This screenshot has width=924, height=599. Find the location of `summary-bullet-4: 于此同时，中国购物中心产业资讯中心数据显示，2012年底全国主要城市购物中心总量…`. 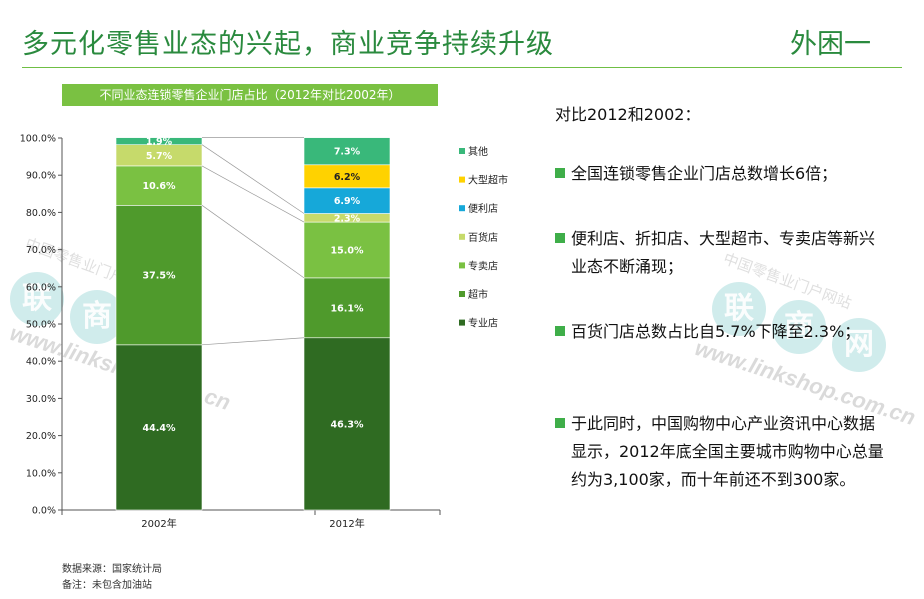

summary-bullet-4: 于此同时，中国购物中心产业资讯中心数据显示，2012年底全国主要城市购物中心总量… is located at coordinates (722, 452).